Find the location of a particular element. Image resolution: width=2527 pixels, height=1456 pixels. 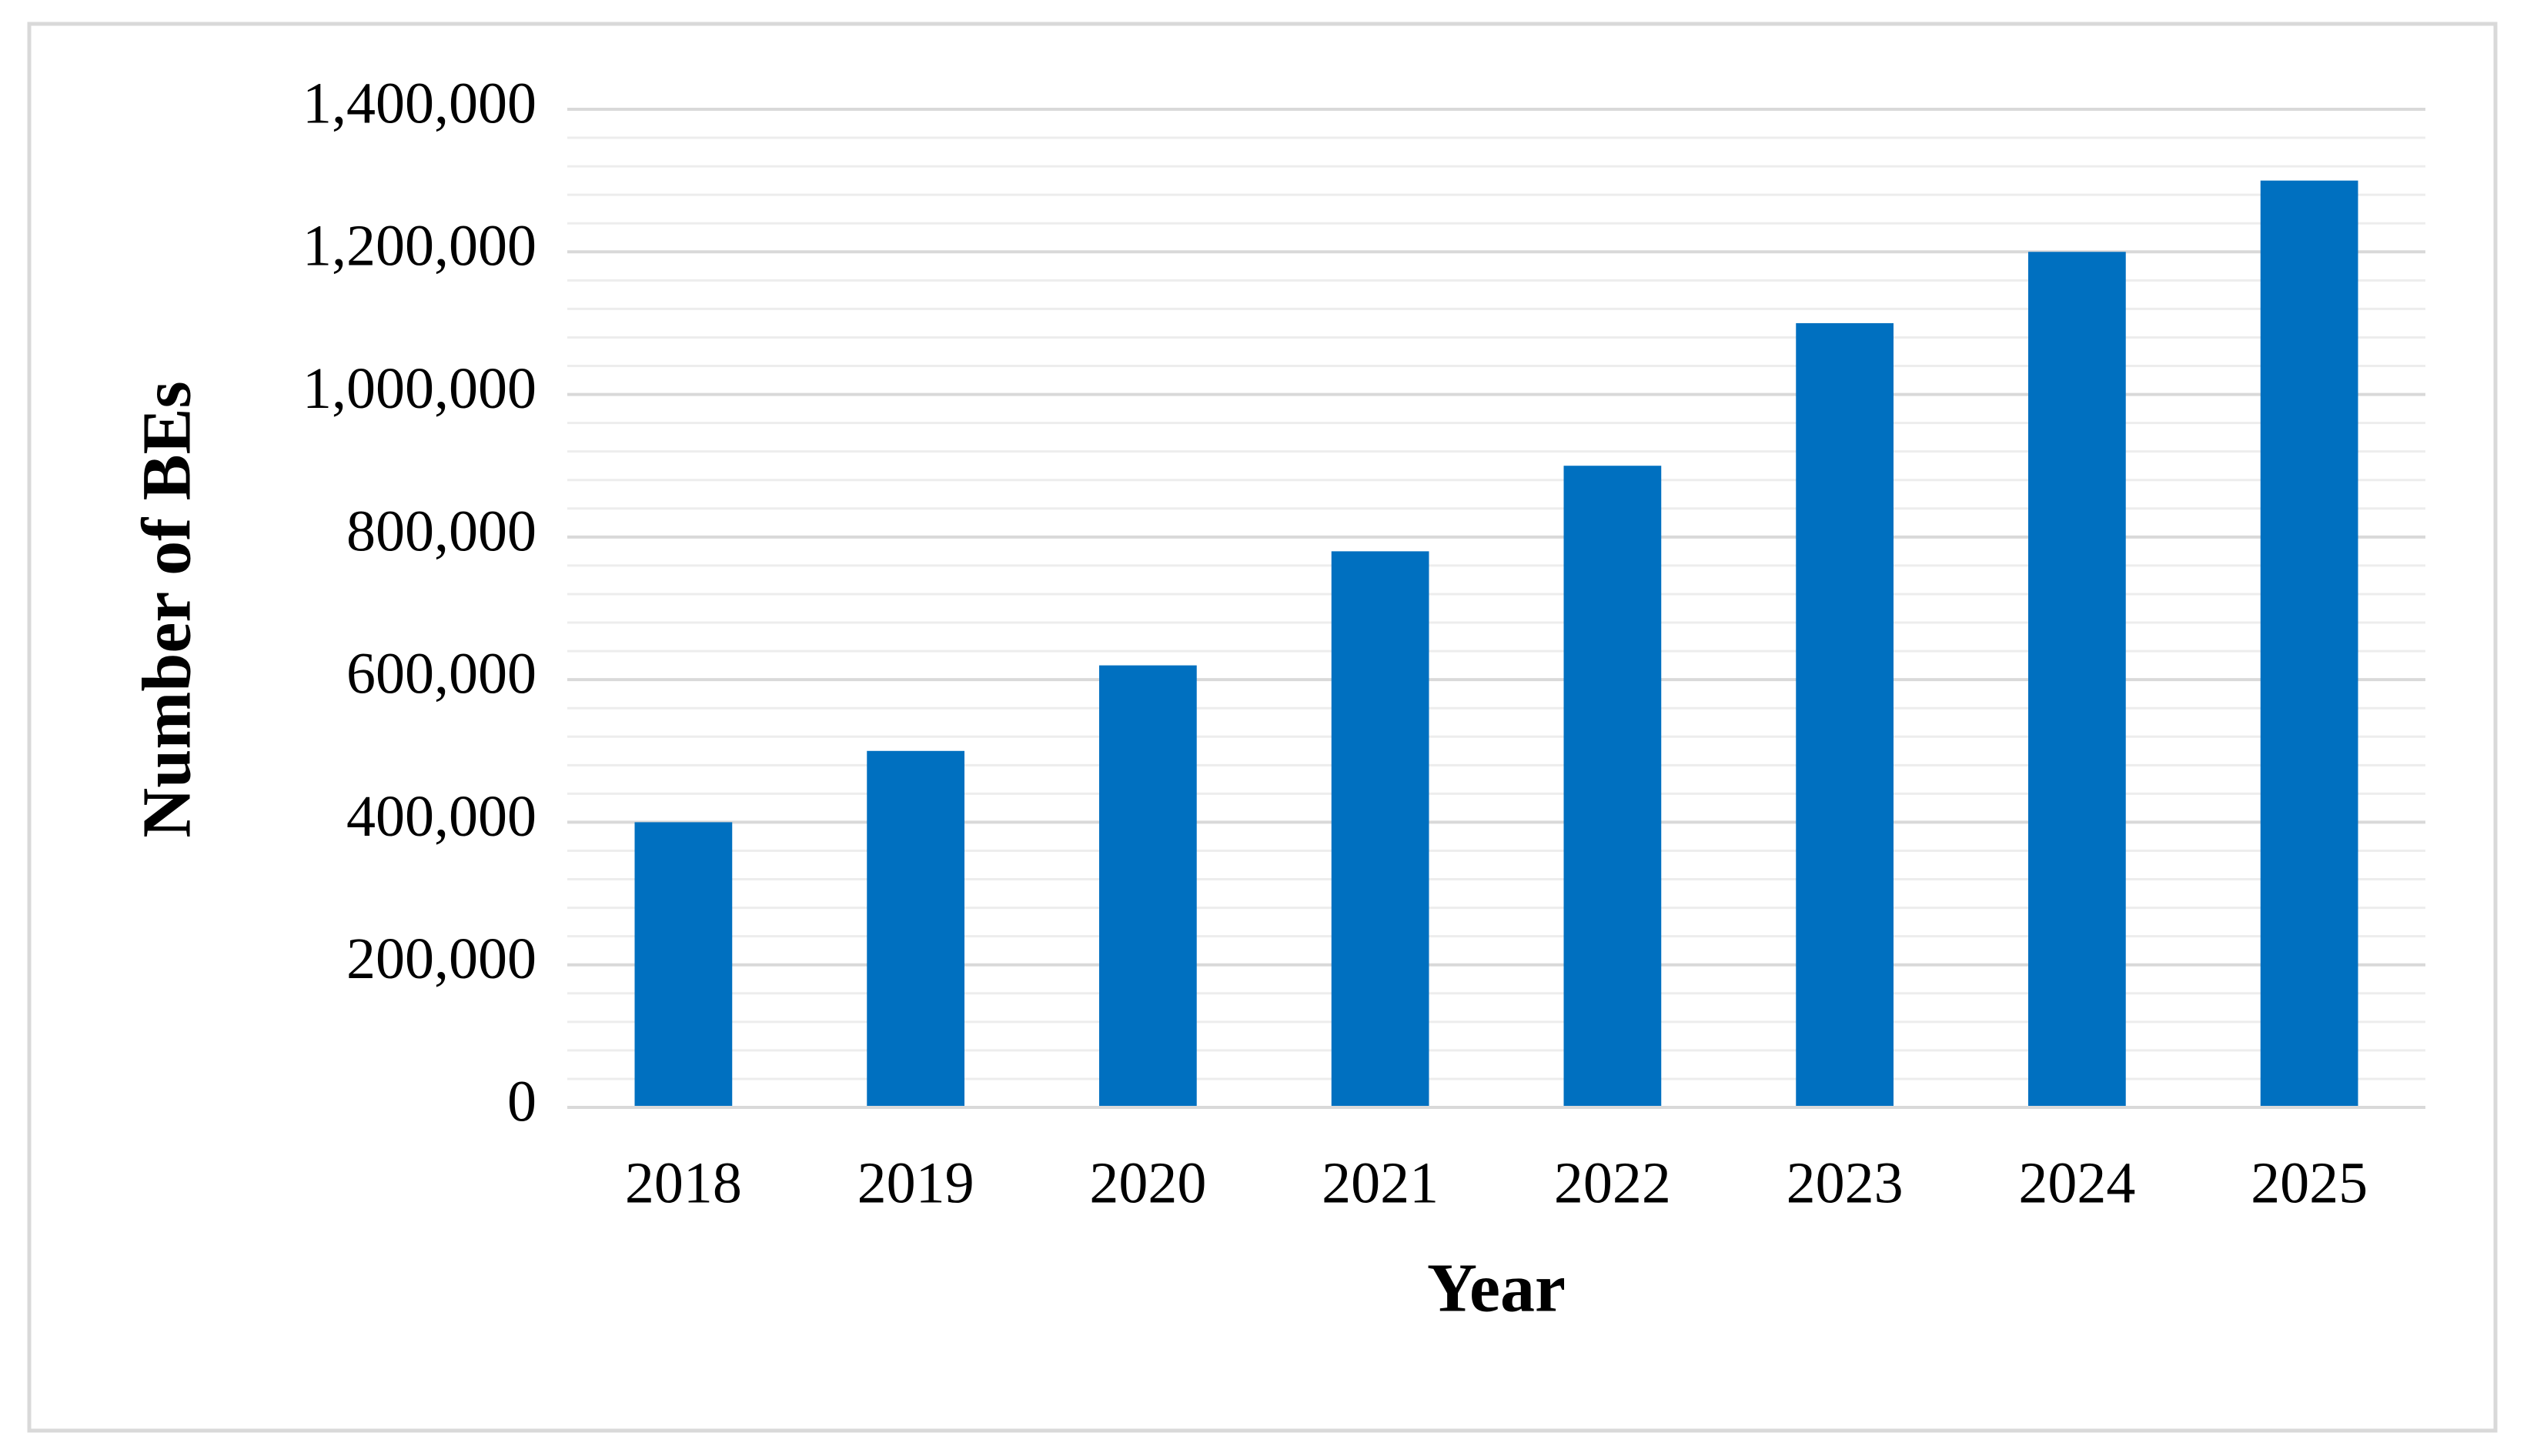

x-tick-label: 2022 is located at coordinates (1612, 1183).